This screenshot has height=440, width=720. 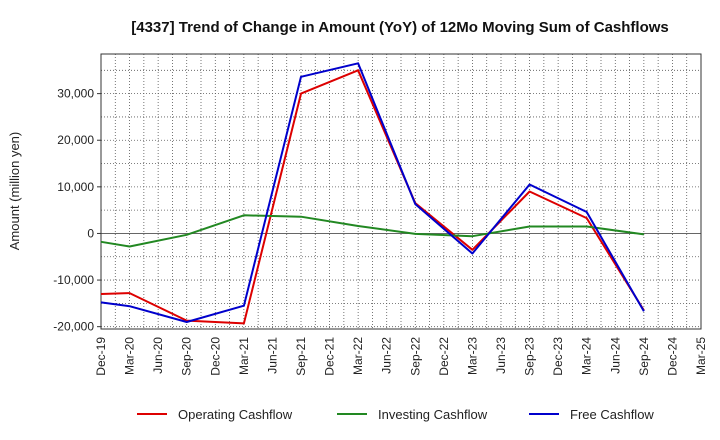 I want to click on x-tick-label: Jun-24, so click(x=615, y=355).